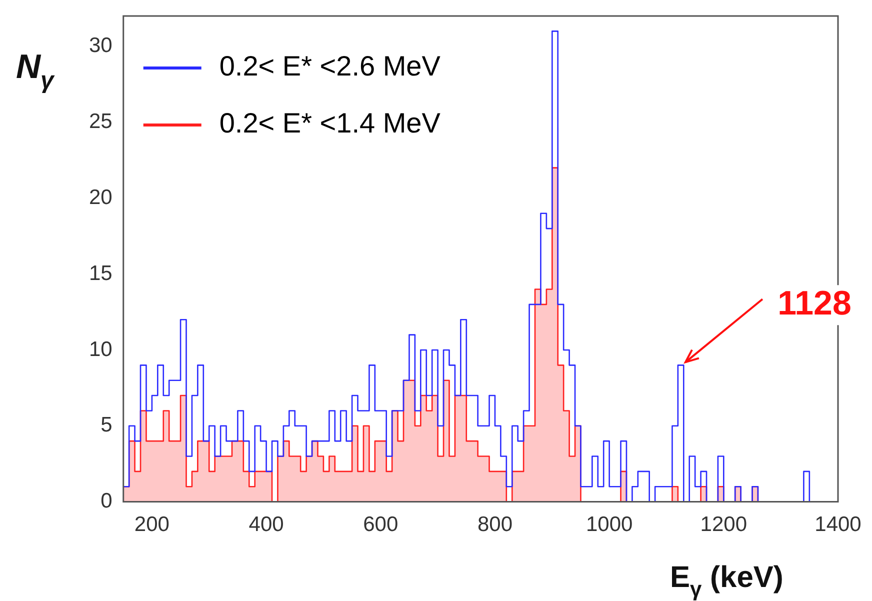 The height and width of the screenshot is (601, 872). I want to click on y-tick-label: 30, so click(100, 46).